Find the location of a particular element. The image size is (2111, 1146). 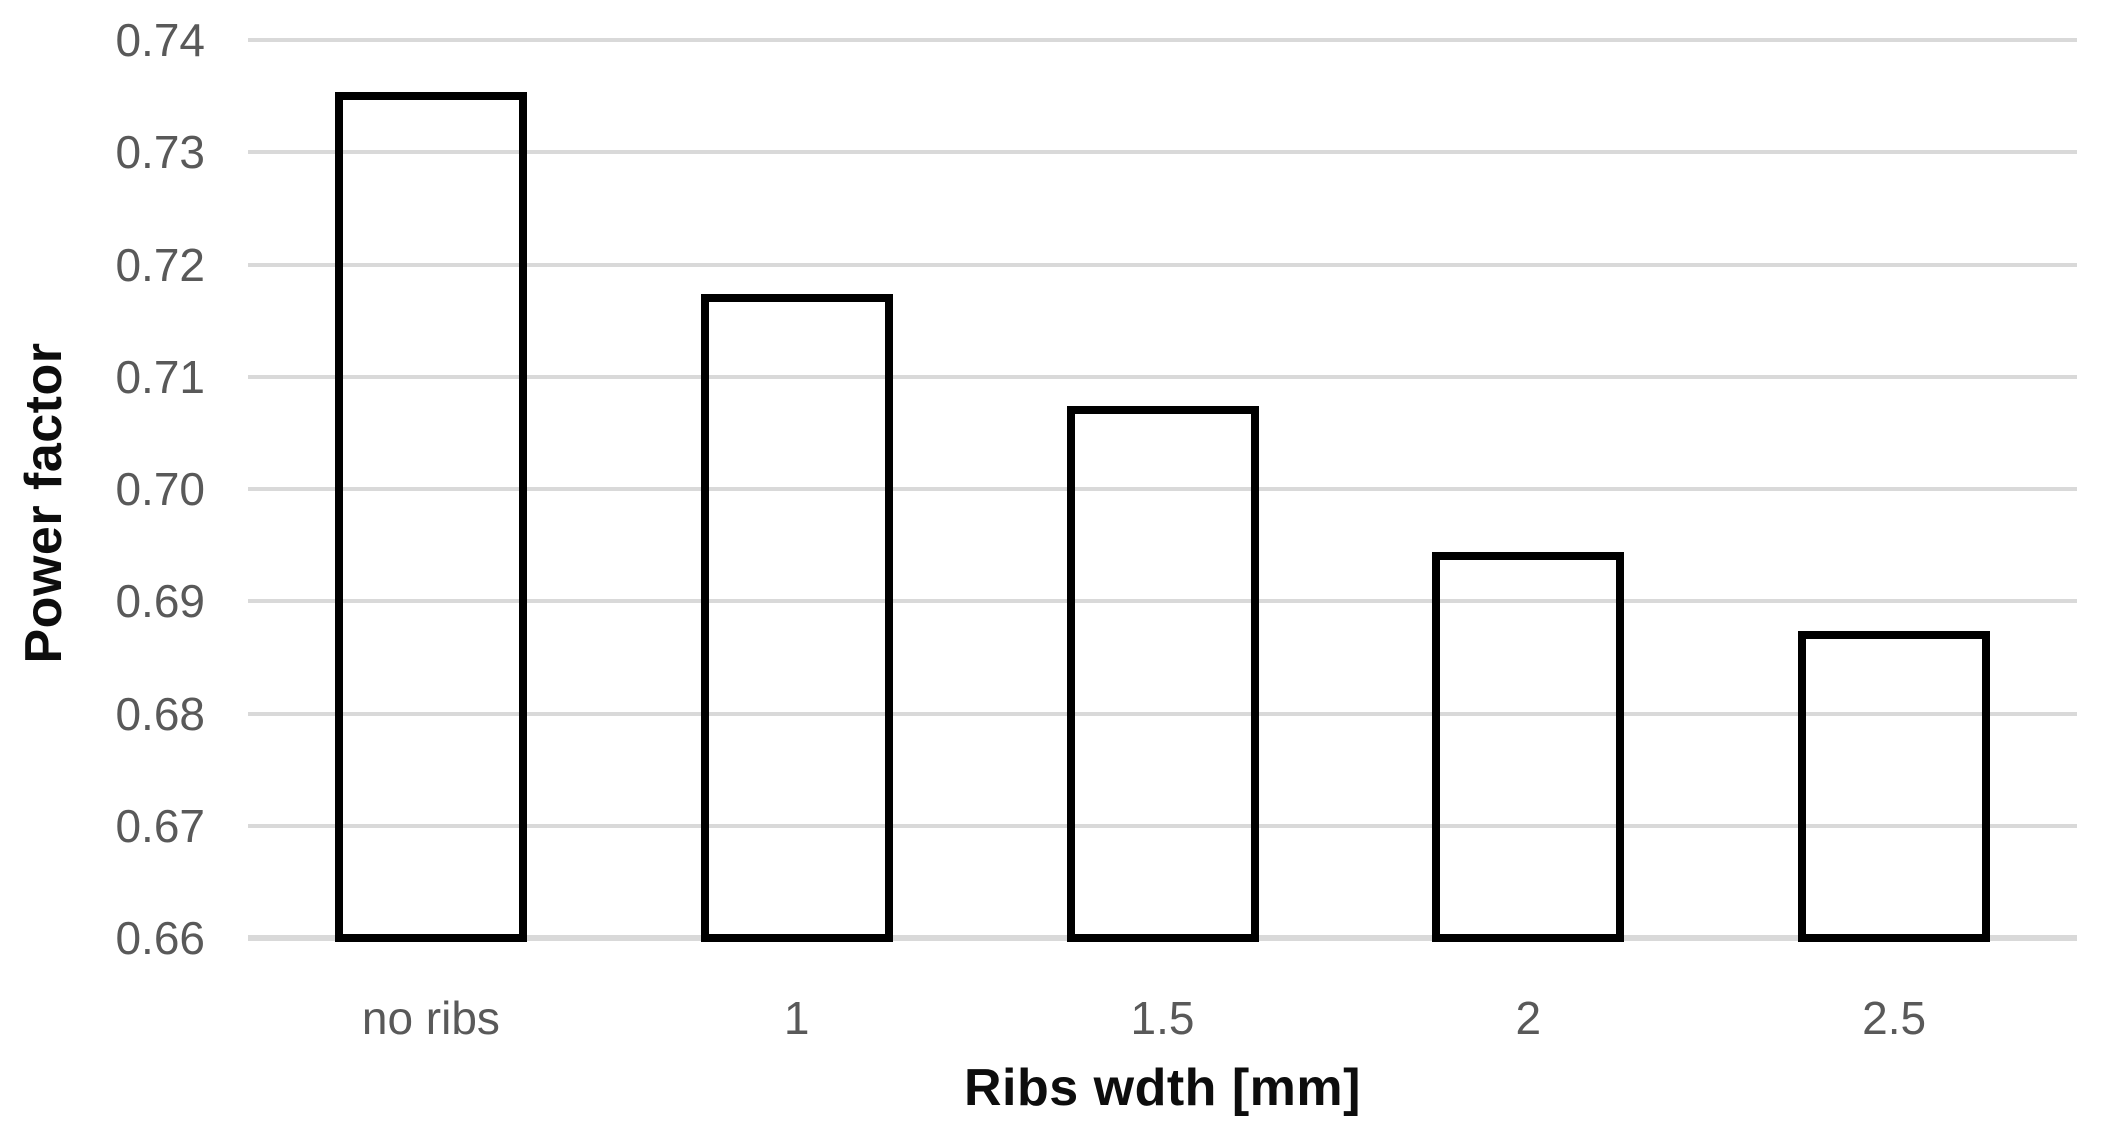

x-tick-label: 1.5 is located at coordinates (1162, 1018).